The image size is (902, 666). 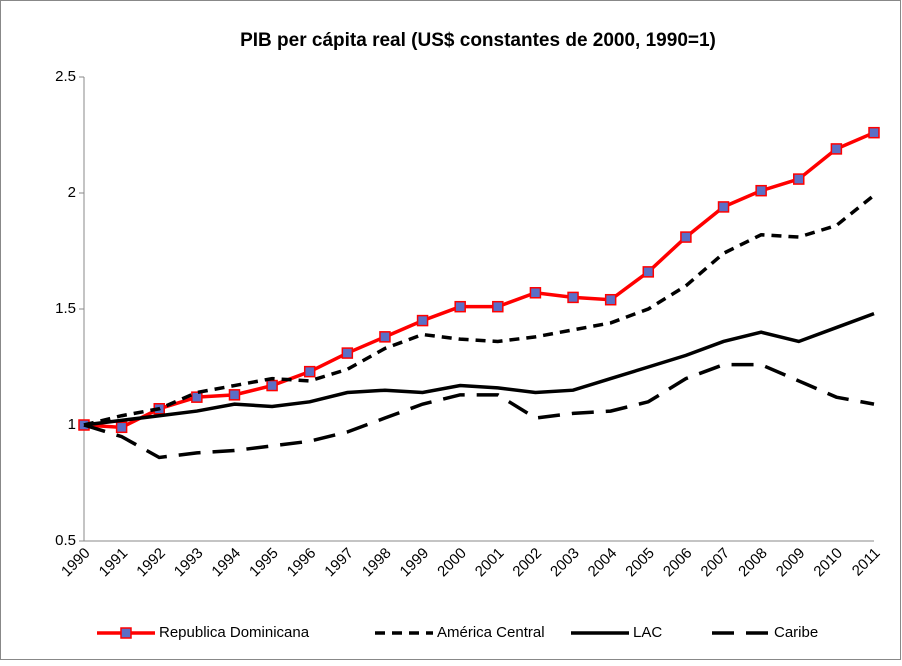 What do you see at coordinates (234, 632) in the screenshot?
I see `legend-label: Republica Dominicana` at bounding box center [234, 632].